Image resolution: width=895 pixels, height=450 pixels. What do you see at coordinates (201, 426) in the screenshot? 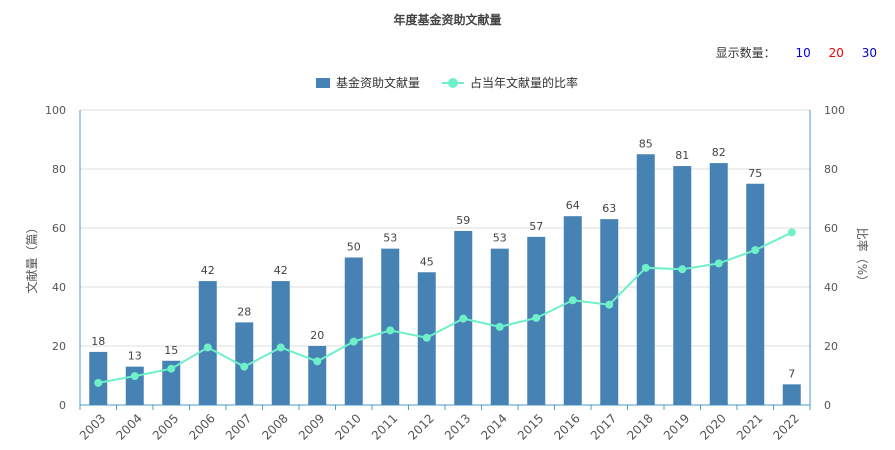
I see `x-tick-label: 2006` at bounding box center [201, 426].